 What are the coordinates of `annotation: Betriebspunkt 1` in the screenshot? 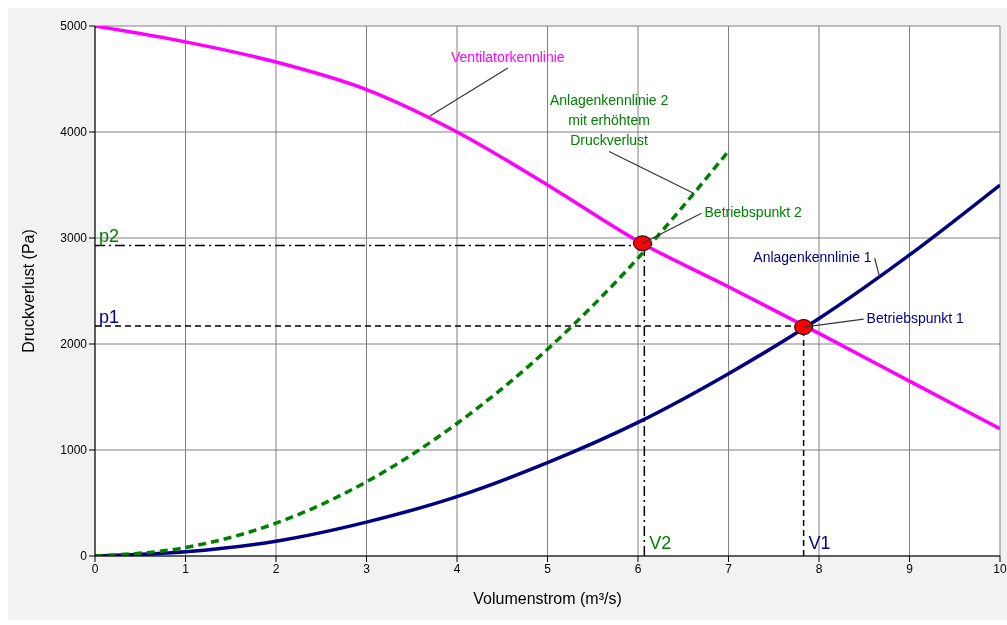 It's located at (915, 318).